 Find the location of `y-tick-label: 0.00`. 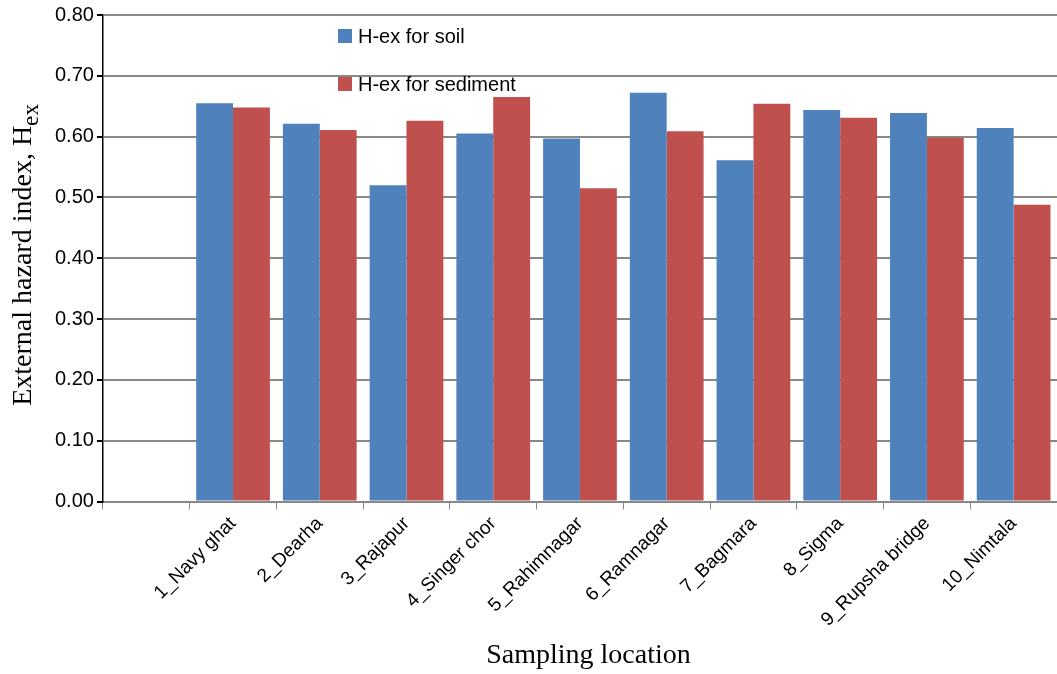

y-tick-label: 0.00 is located at coordinates (74, 500).